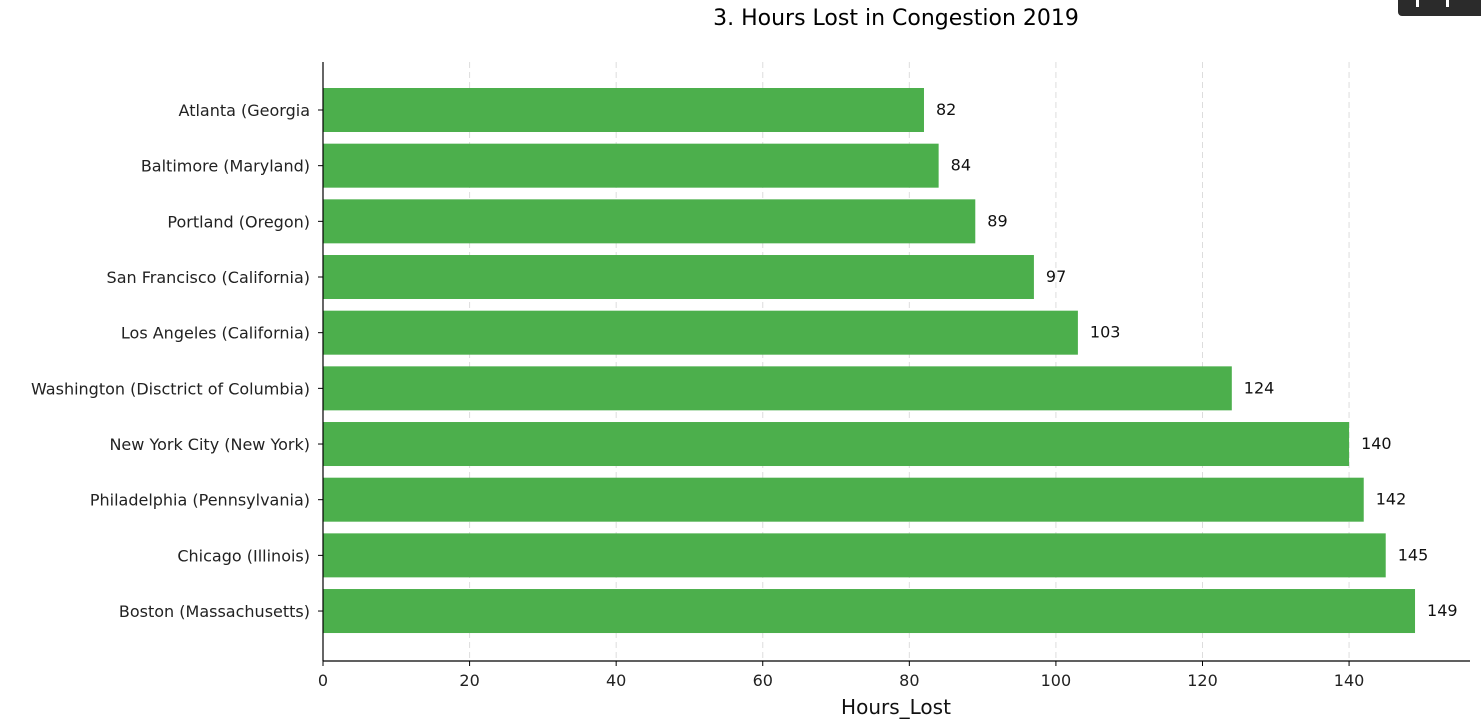  I want to click on x-axis-ticks: 0 20 40 60 80 100 120 140, so click(841, 675).